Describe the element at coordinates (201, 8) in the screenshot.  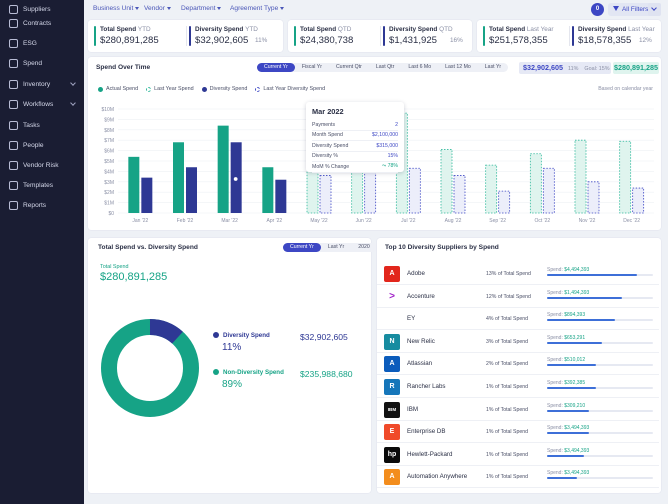
I see `filter-department: Department` at that location.